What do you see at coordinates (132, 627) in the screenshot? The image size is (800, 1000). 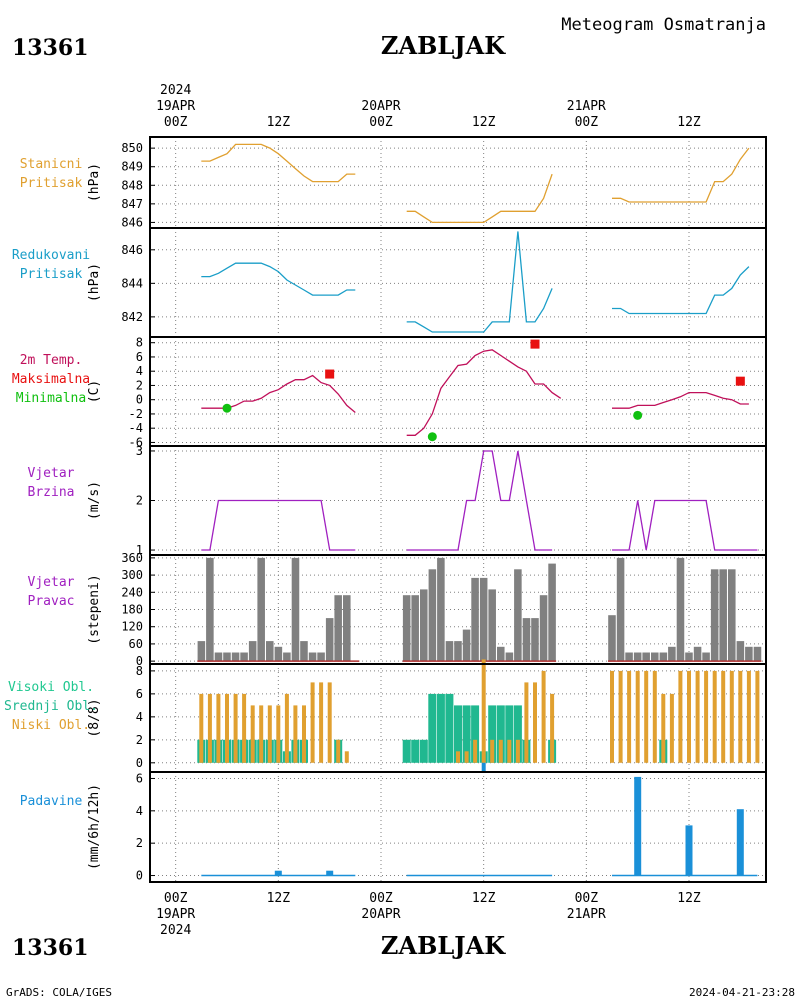 I see `y-tick-label: 120` at bounding box center [132, 627].